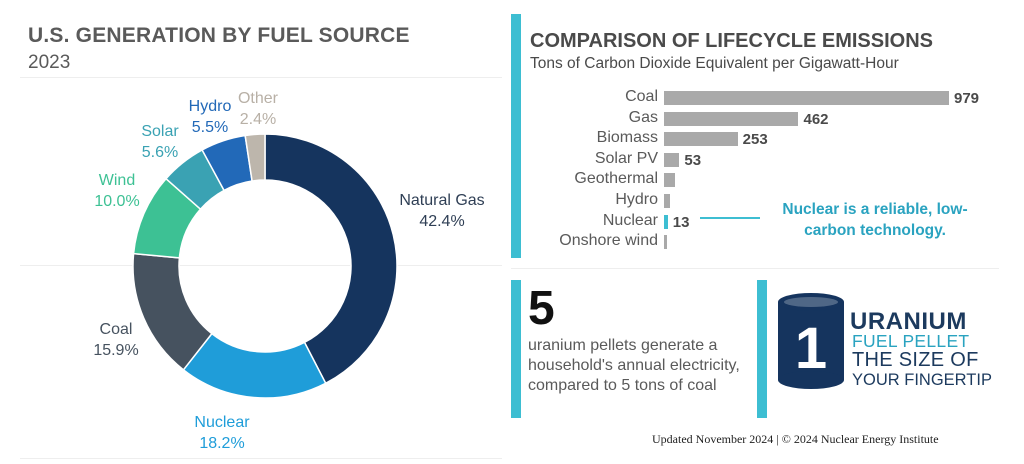 This screenshot has width=1024, height=464. Describe the element at coordinates (730, 218) in the screenshot. I see `callout-line` at that location.